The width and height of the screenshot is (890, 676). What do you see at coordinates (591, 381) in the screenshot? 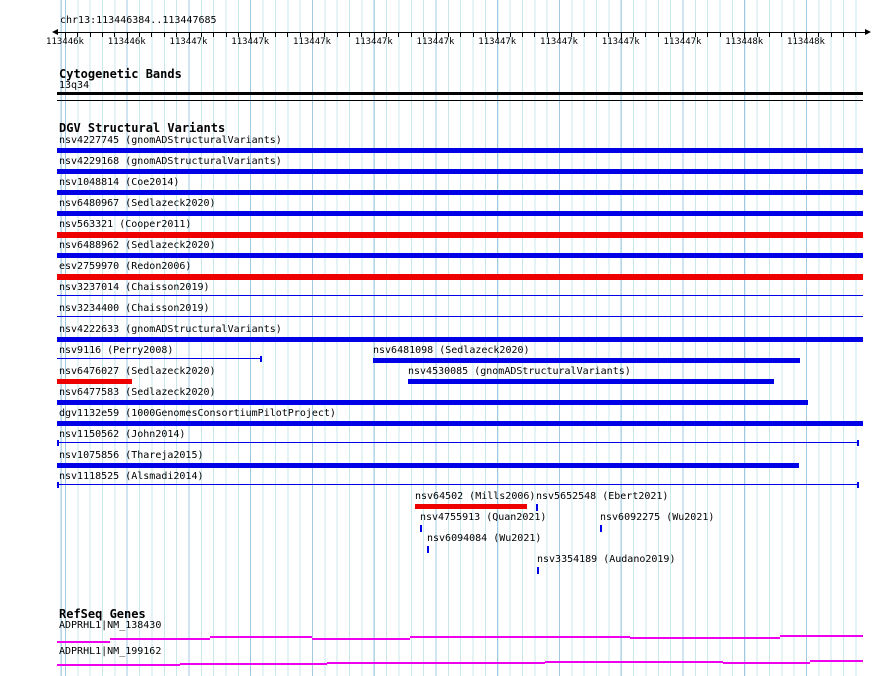
I see `variant-bar-nsv4530085` at bounding box center [591, 381].